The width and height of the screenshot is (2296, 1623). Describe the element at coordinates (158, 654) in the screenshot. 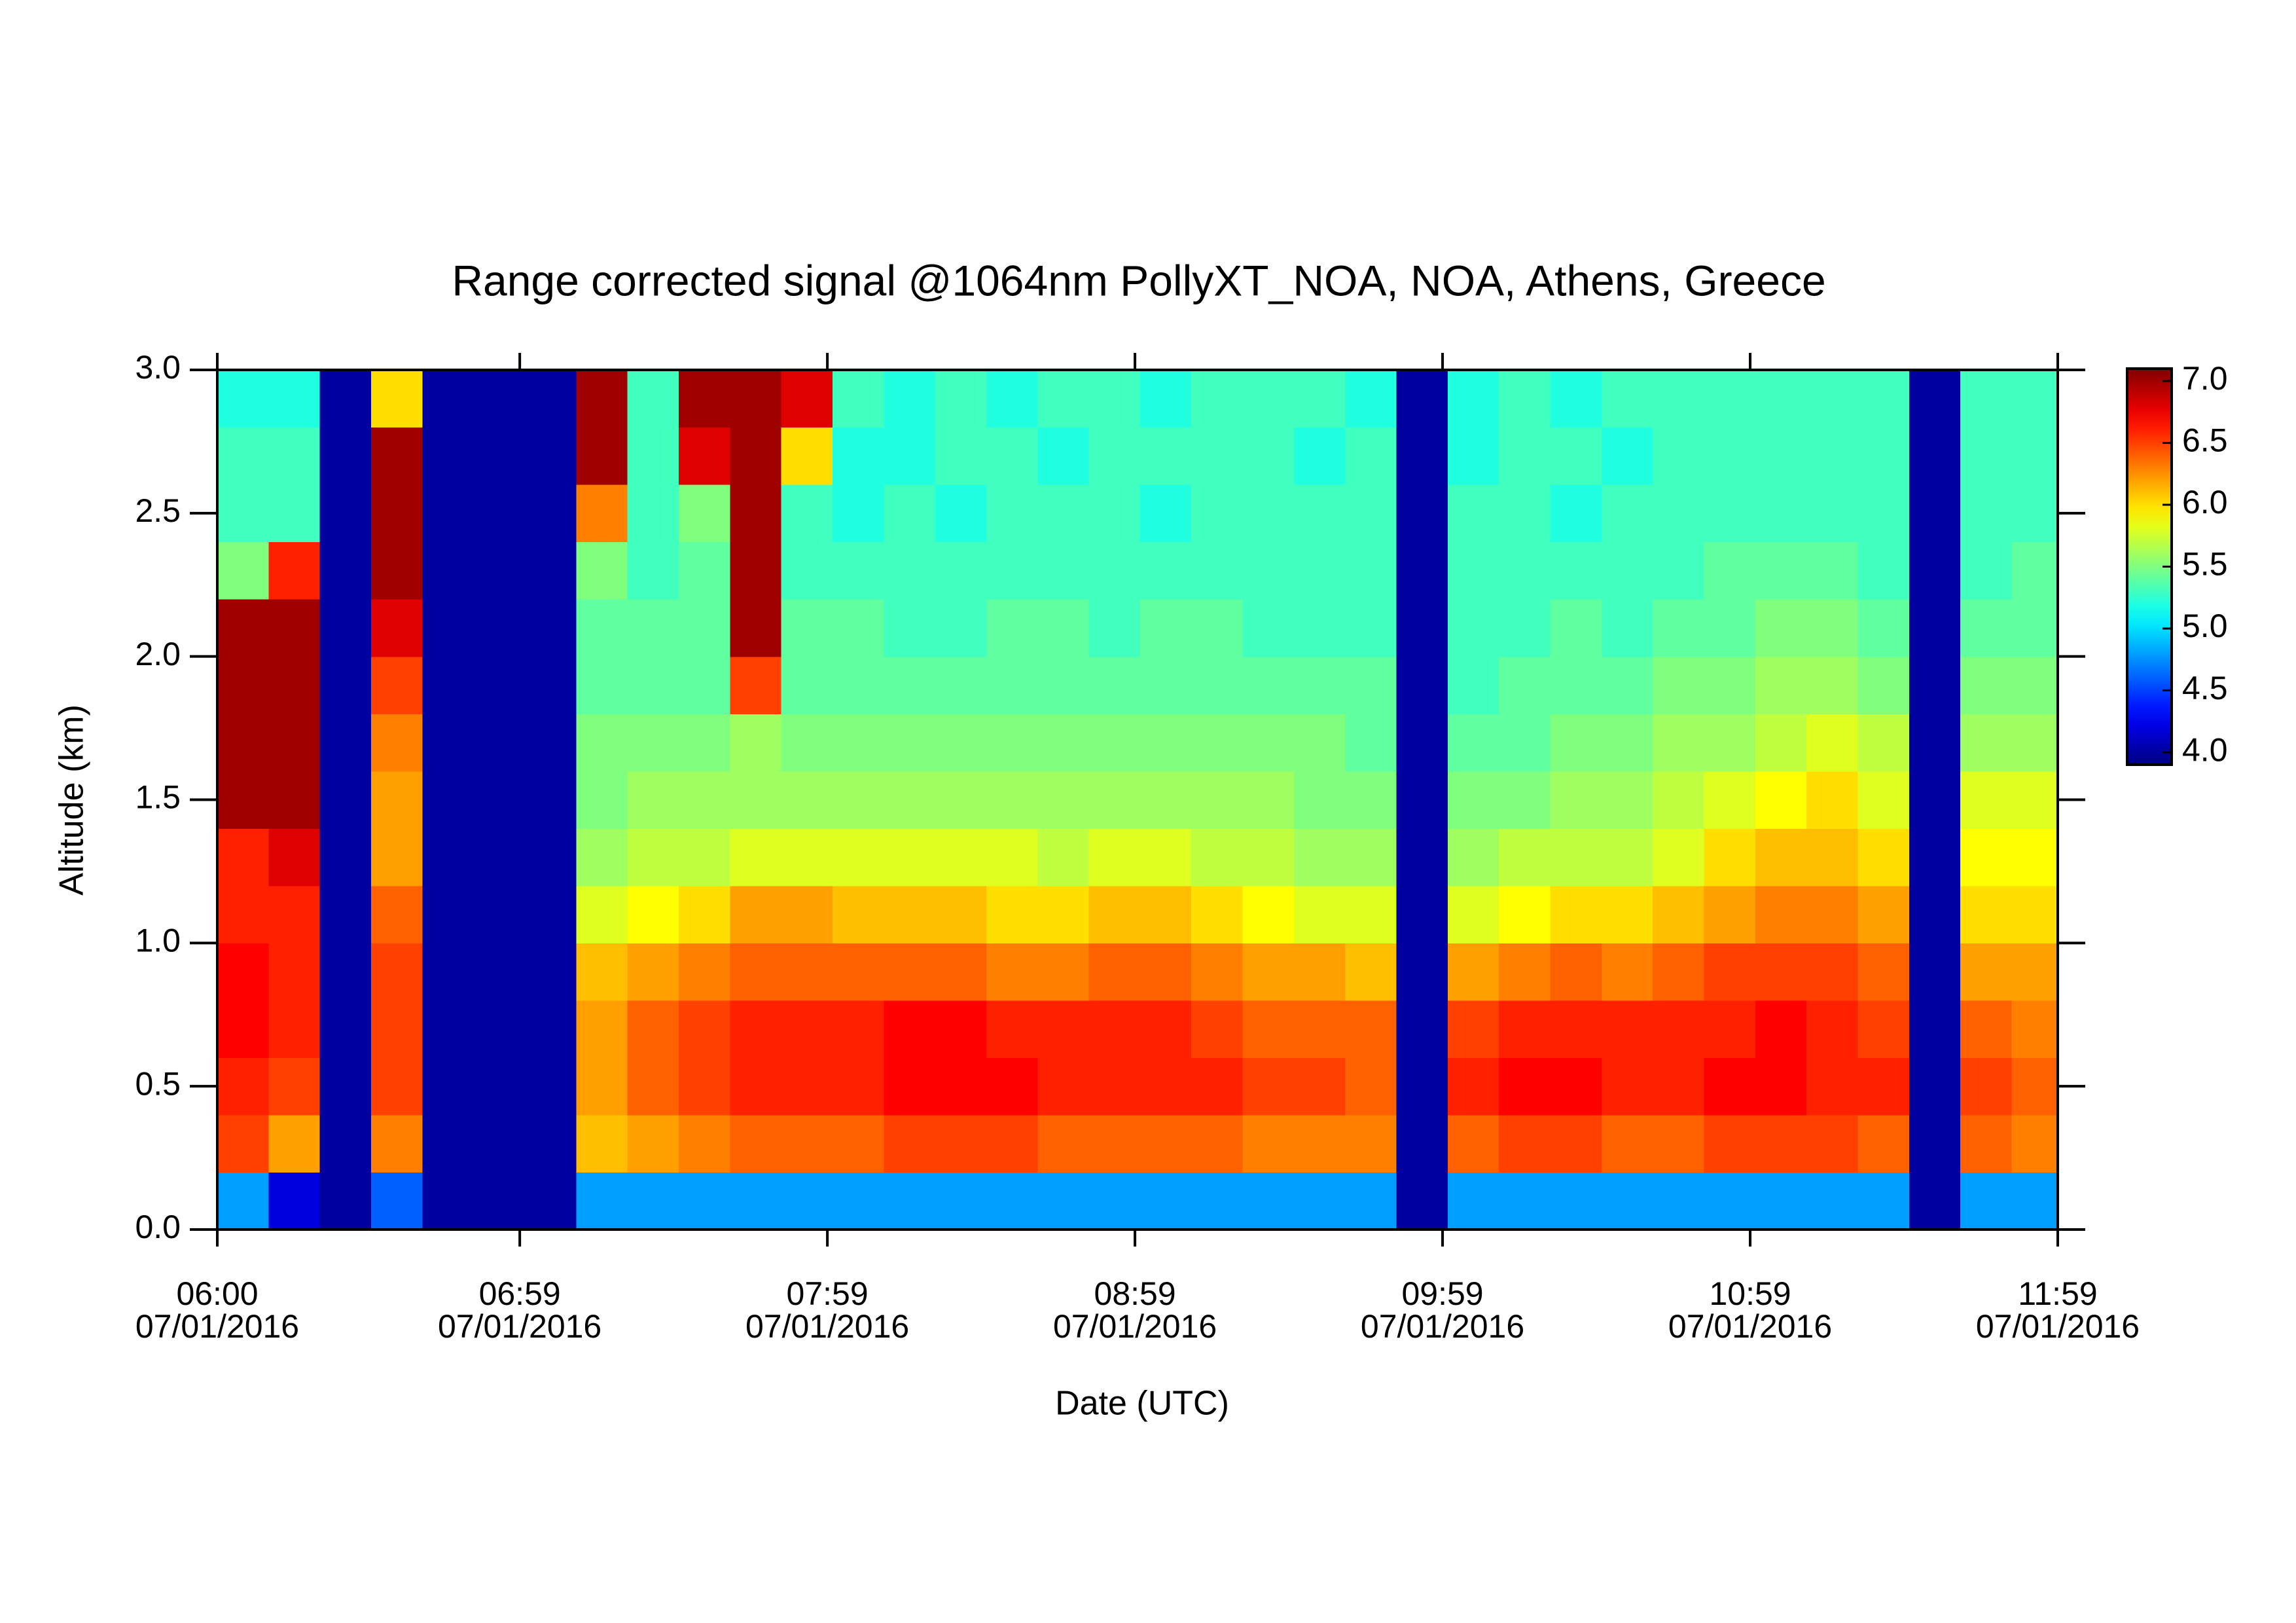

I see `y-tick-label: 2.0` at that location.